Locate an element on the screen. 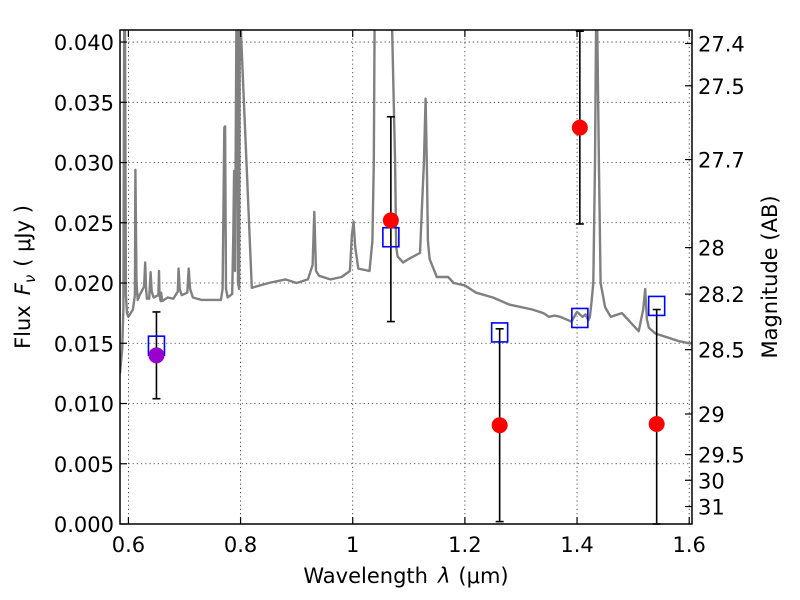  right-tick-label: 28.5 is located at coordinates (721, 351).